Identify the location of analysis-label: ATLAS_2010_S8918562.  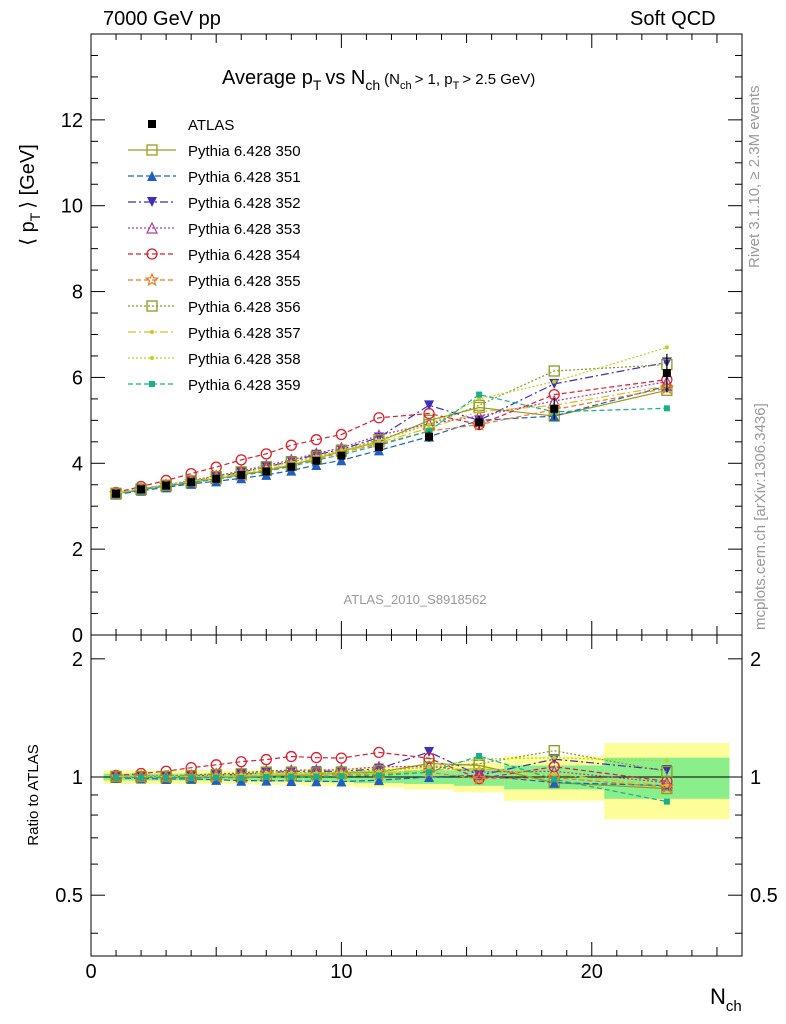
(415, 599).